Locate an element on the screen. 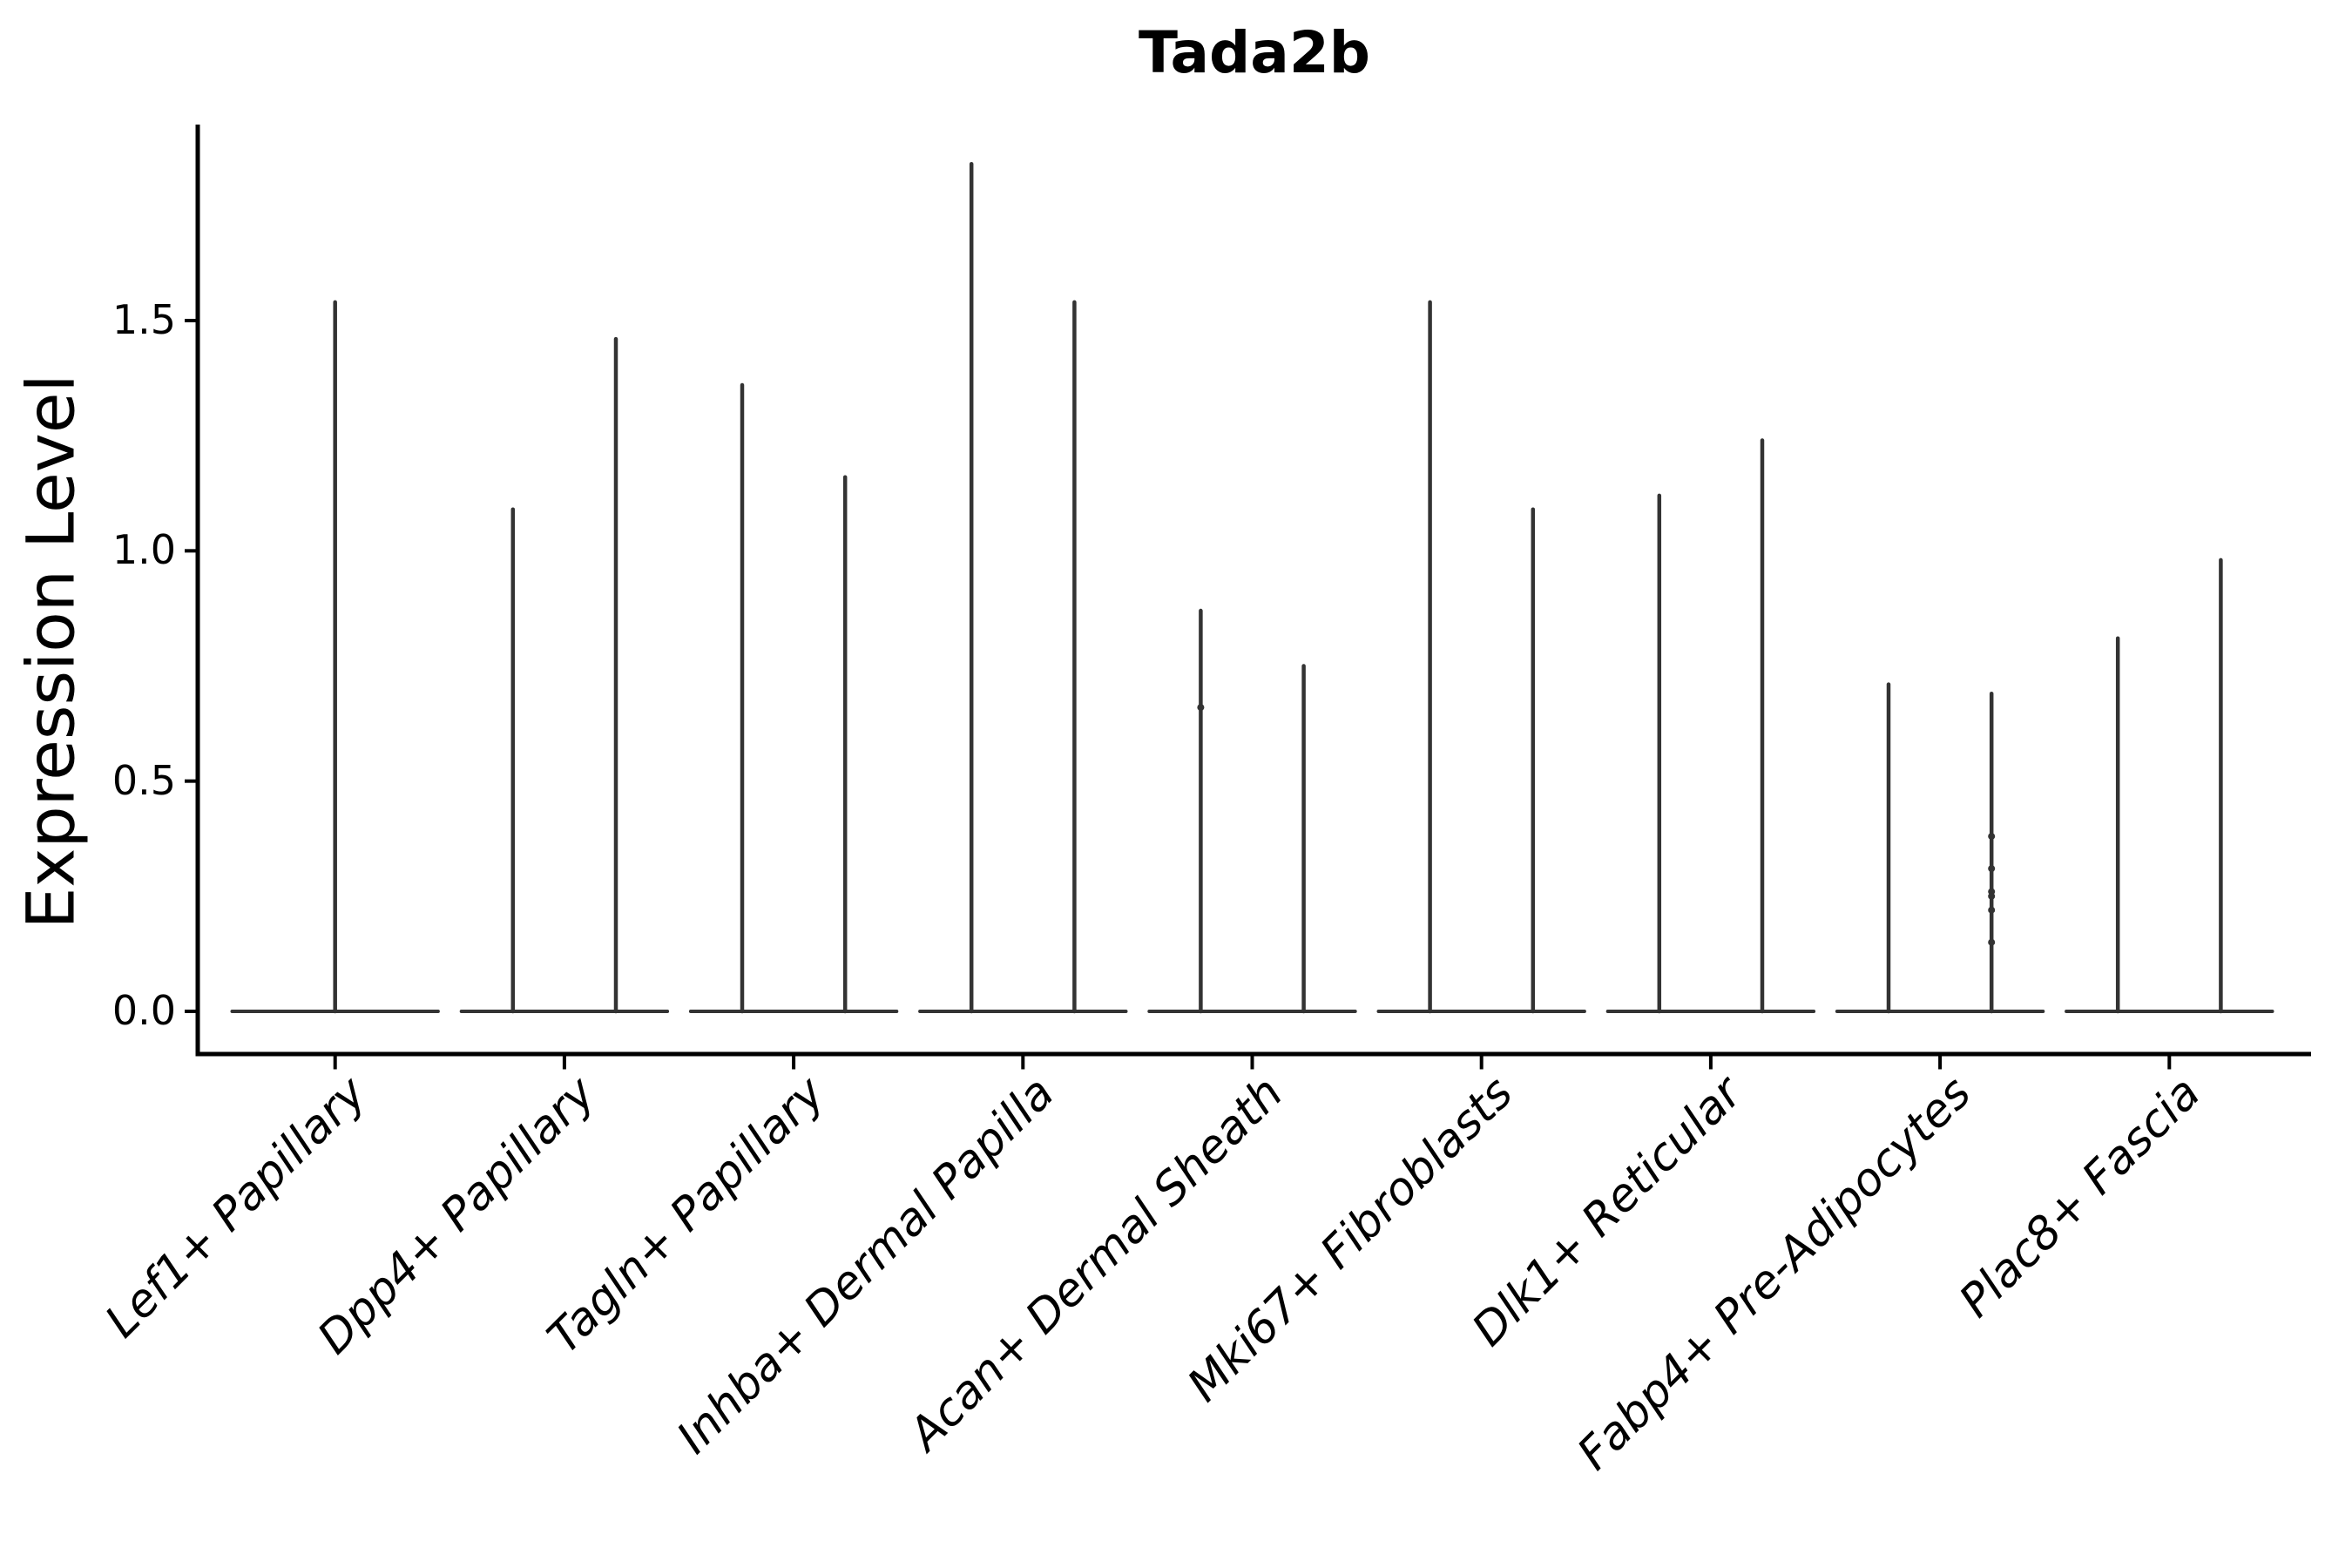 The image size is (2352, 1568). y-tick-label: 0.0 is located at coordinates (144, 1010).